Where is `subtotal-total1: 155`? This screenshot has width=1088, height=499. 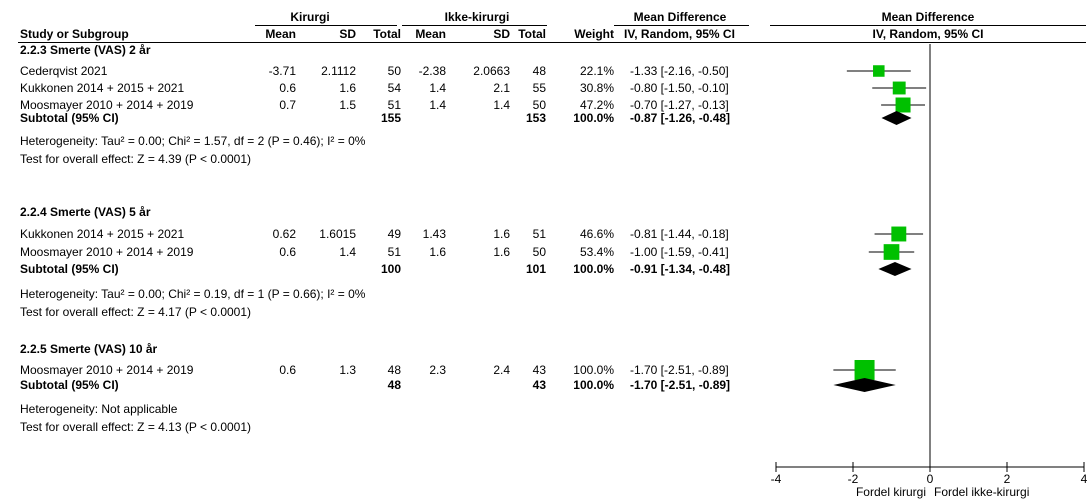
subtotal-total1: 155 is located at coordinates (390, 118).